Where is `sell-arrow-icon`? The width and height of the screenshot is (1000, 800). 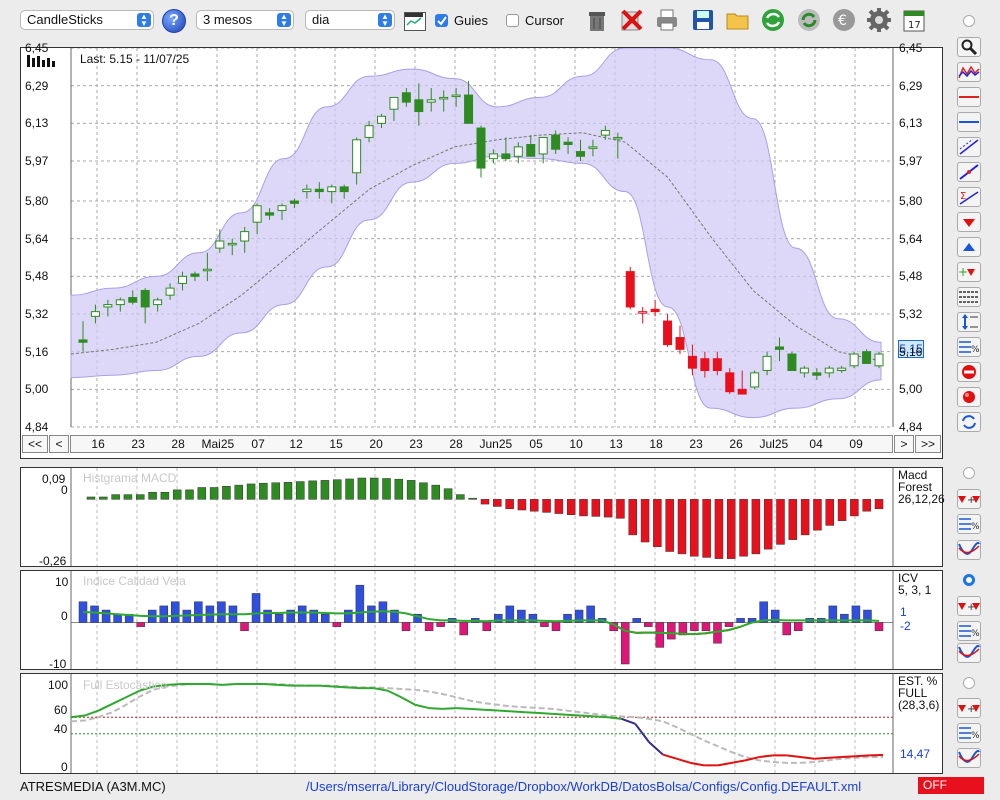
sell-arrow-icon is located at coordinates (969, 222).